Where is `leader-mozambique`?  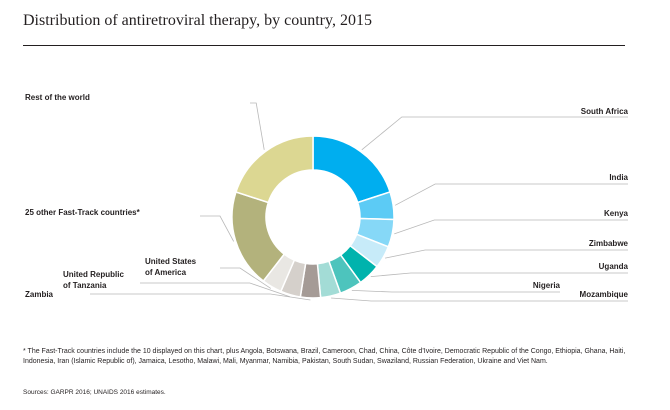
leader-mozambique is located at coordinates (479, 299).